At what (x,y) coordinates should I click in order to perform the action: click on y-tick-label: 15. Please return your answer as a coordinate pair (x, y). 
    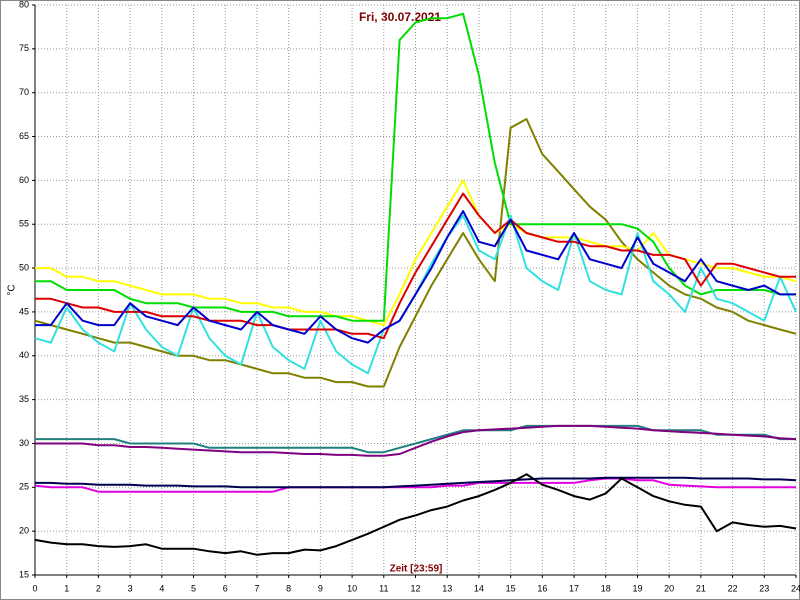
    Looking at the image, I should click on (24, 574).